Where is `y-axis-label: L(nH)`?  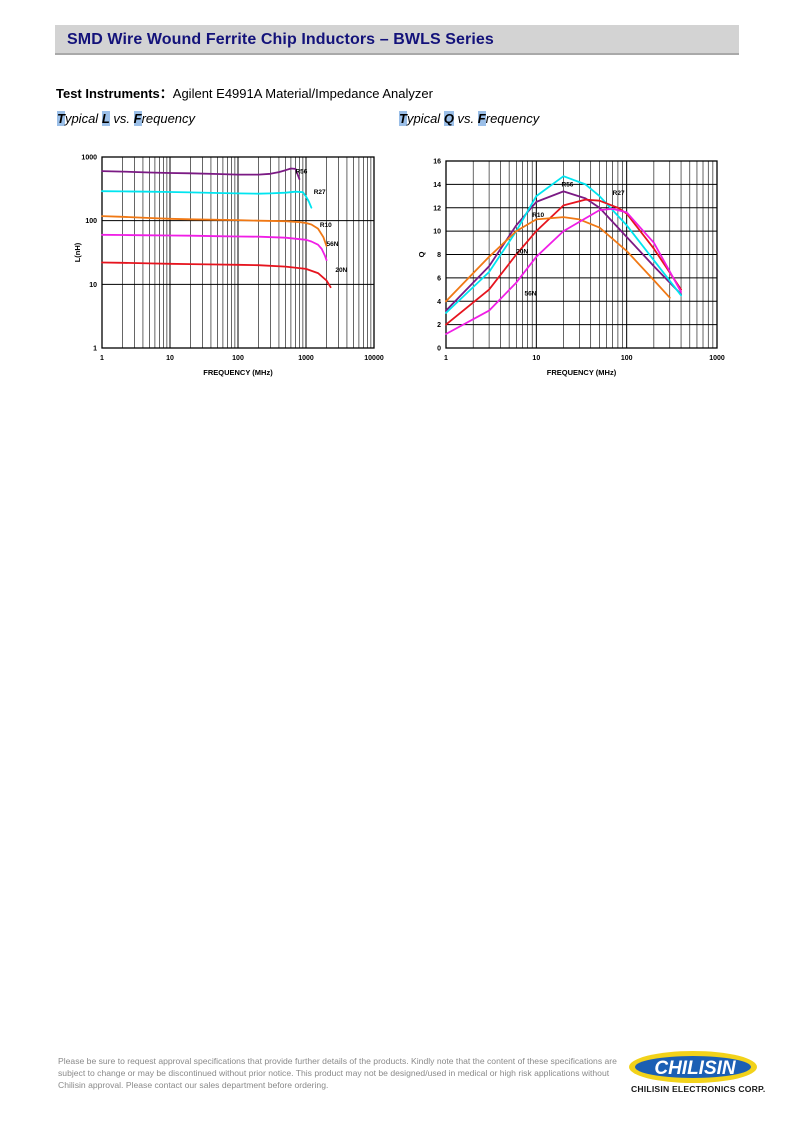 y-axis-label: L(nH) is located at coordinates (77, 252).